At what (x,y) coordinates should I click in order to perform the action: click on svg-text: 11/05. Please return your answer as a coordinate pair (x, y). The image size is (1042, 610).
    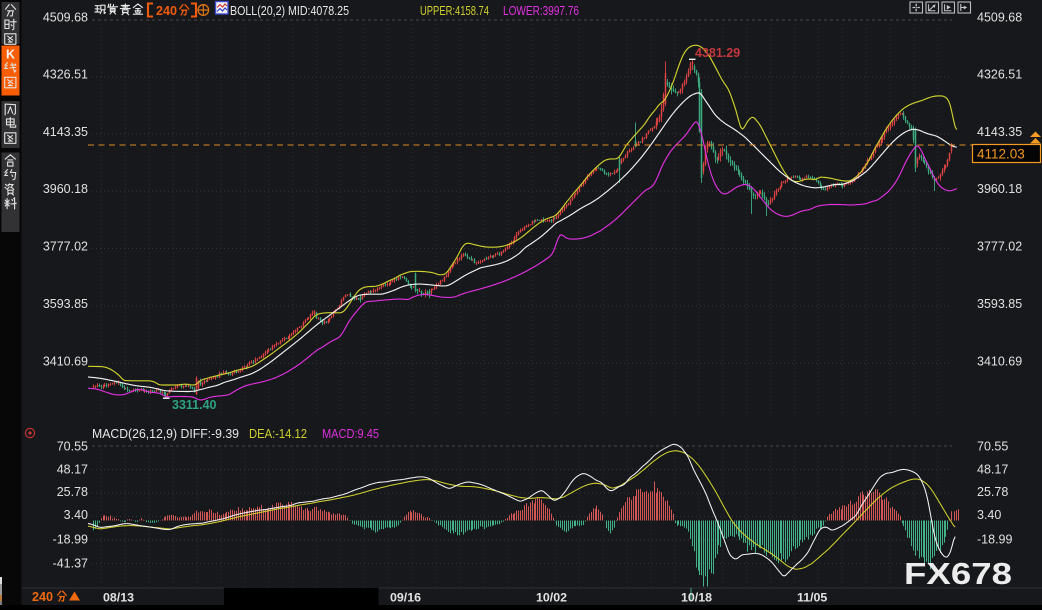
    Looking at the image, I should click on (812, 598).